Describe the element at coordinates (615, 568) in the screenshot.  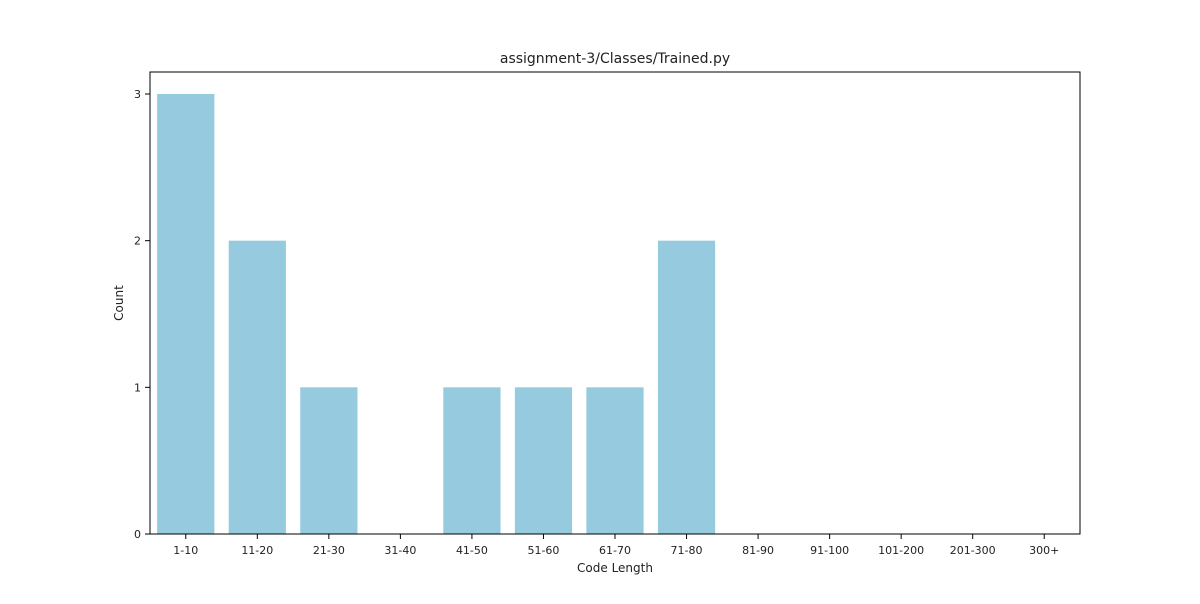
I see `x-axis-label: Code Length` at that location.